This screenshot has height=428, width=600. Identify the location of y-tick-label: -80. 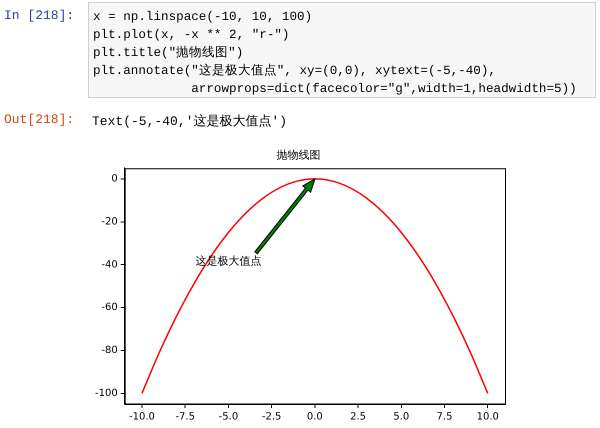
(109, 350).